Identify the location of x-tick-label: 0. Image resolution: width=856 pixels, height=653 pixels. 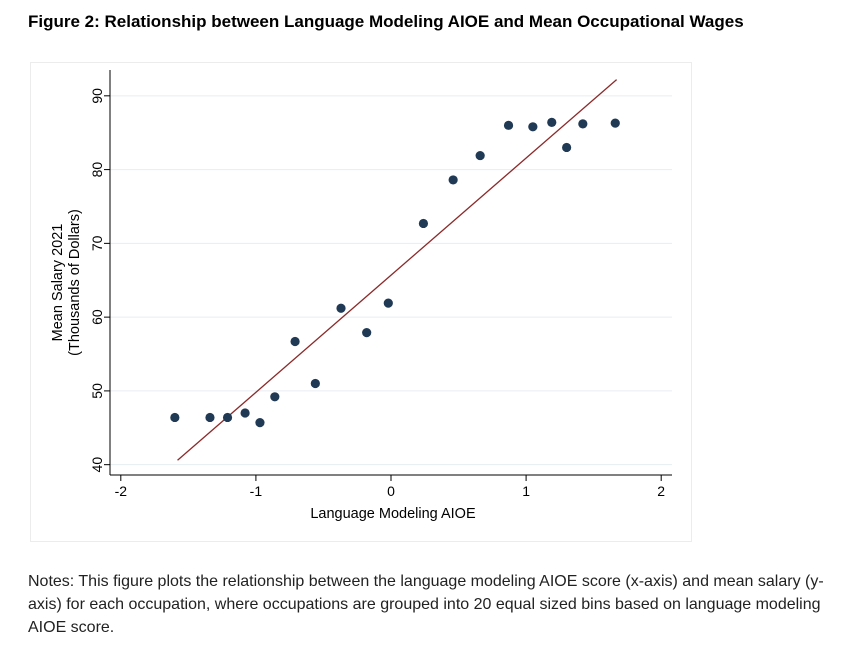
(391, 491).